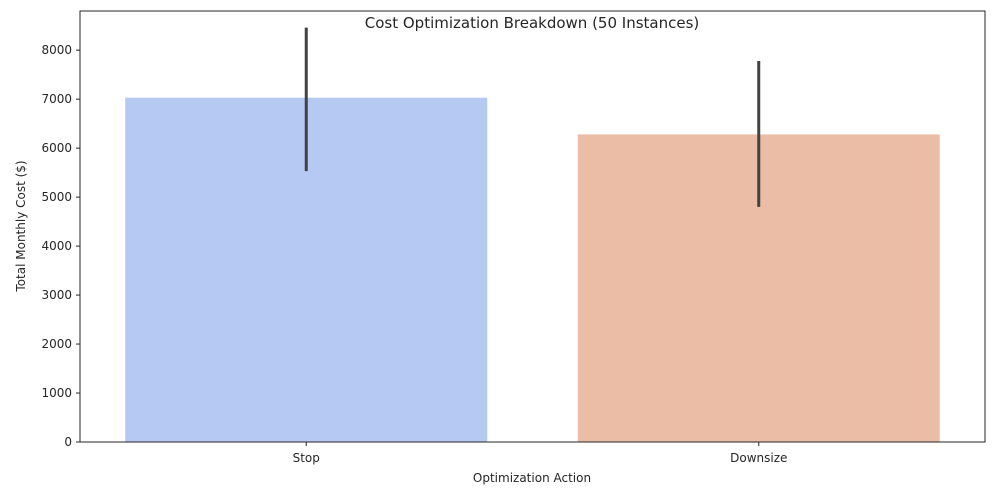  What do you see at coordinates (56, 246) in the screenshot?
I see `y-tick-label-4000: 4000` at bounding box center [56, 246].